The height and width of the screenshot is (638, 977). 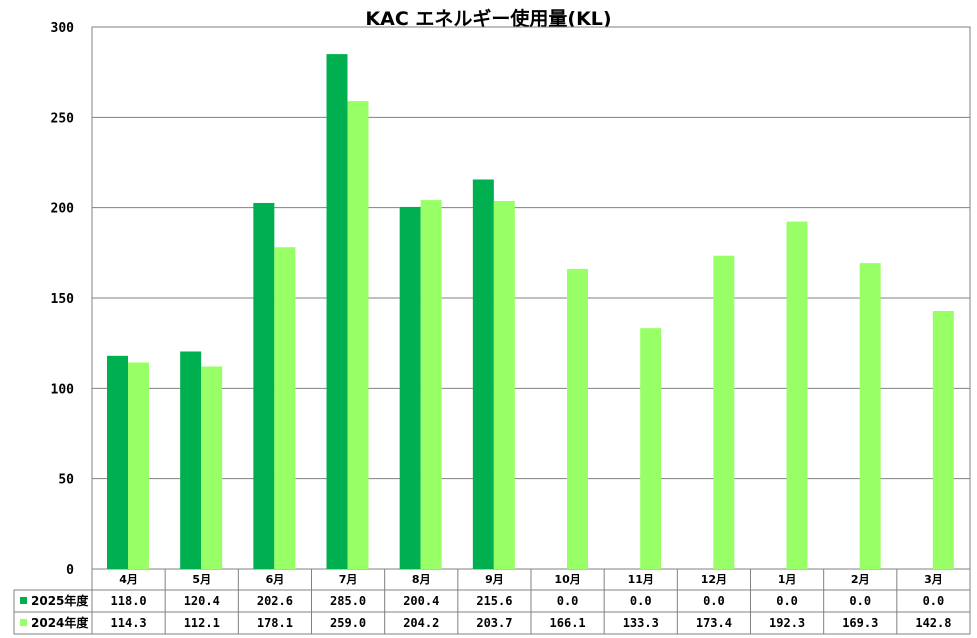 I want to click on category-label: 5月, so click(x=201, y=579).